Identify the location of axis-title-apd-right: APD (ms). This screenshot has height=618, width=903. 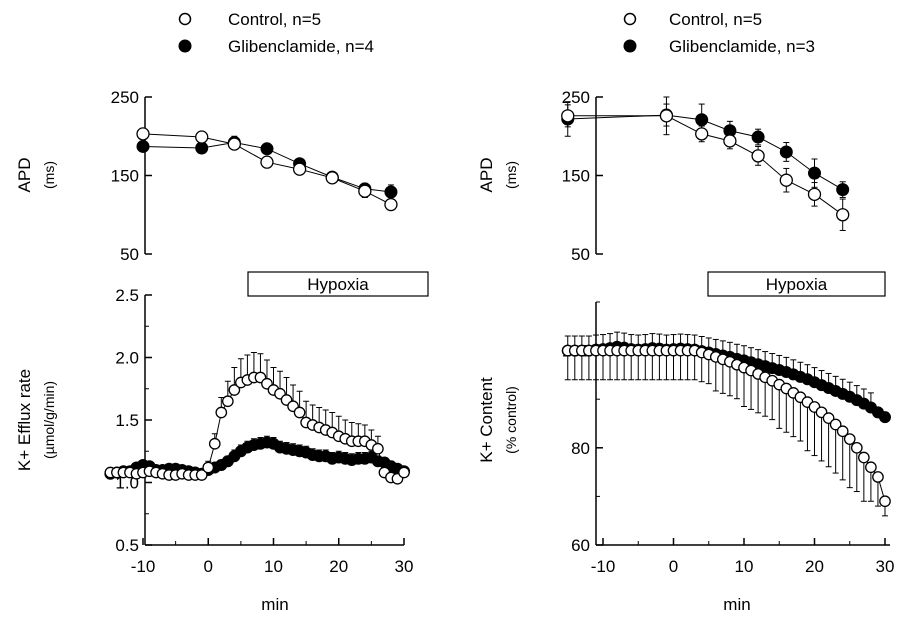
(498, 175).